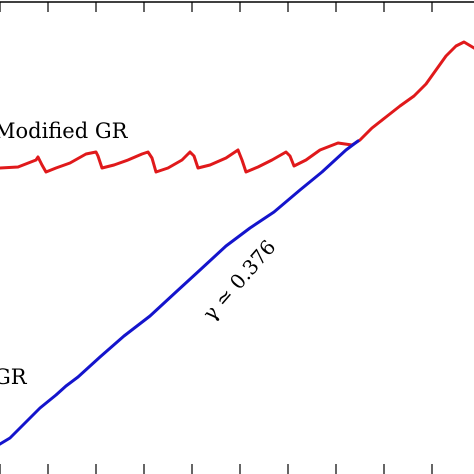  What do you see at coordinates (239, 280) in the screenshot?
I see `annotation-slope: γ ≃ 0.376` at bounding box center [239, 280].